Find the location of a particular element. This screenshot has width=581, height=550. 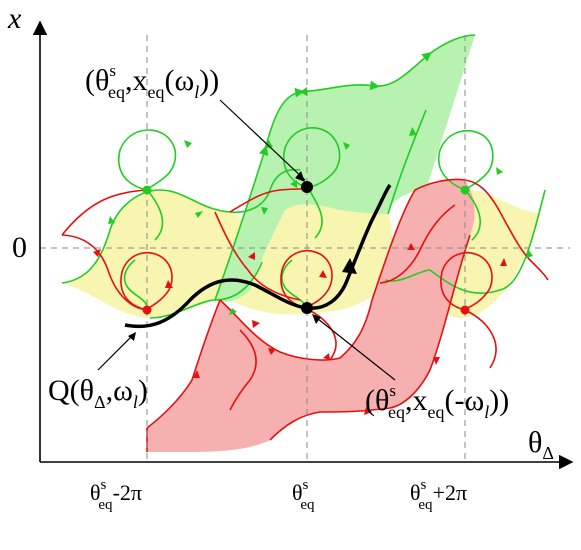

green-point-left is located at coordinates (147, 190).